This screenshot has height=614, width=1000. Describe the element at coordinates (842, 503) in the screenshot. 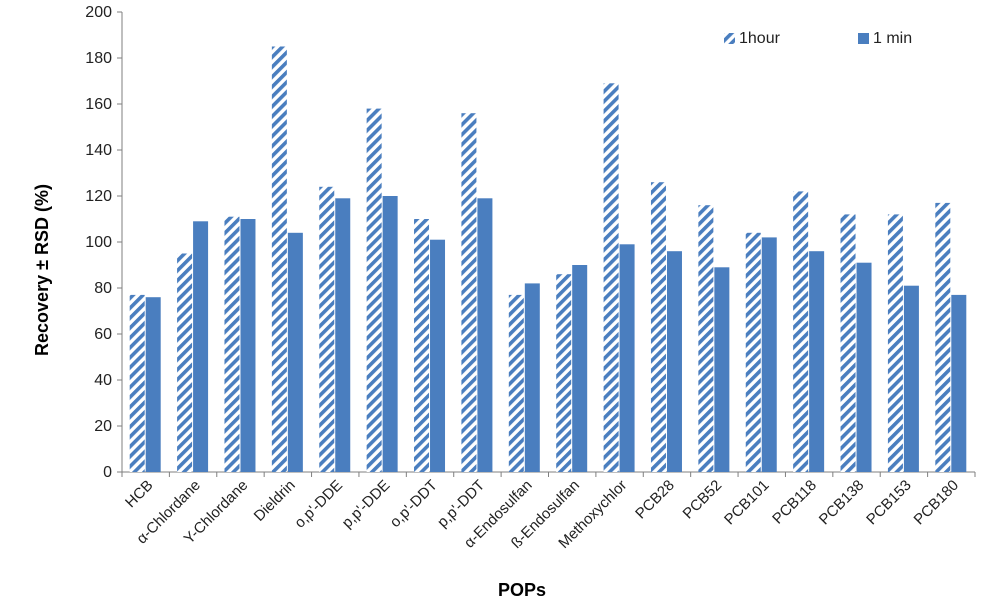

I see `x-tick-label: PCB138` at that location.